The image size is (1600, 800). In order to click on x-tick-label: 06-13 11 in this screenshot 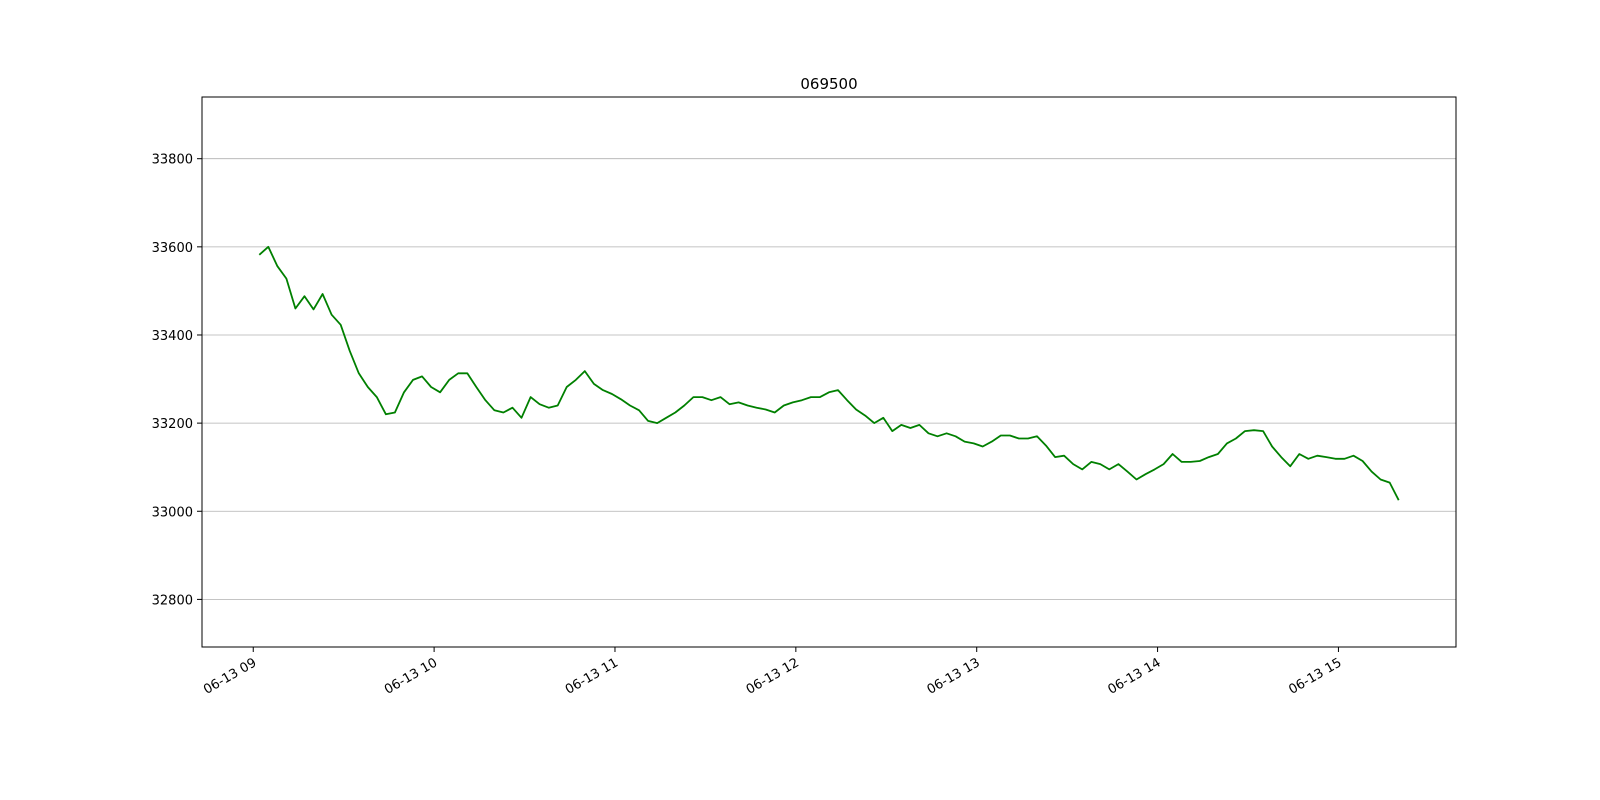, I will do `click(592, 676)`.